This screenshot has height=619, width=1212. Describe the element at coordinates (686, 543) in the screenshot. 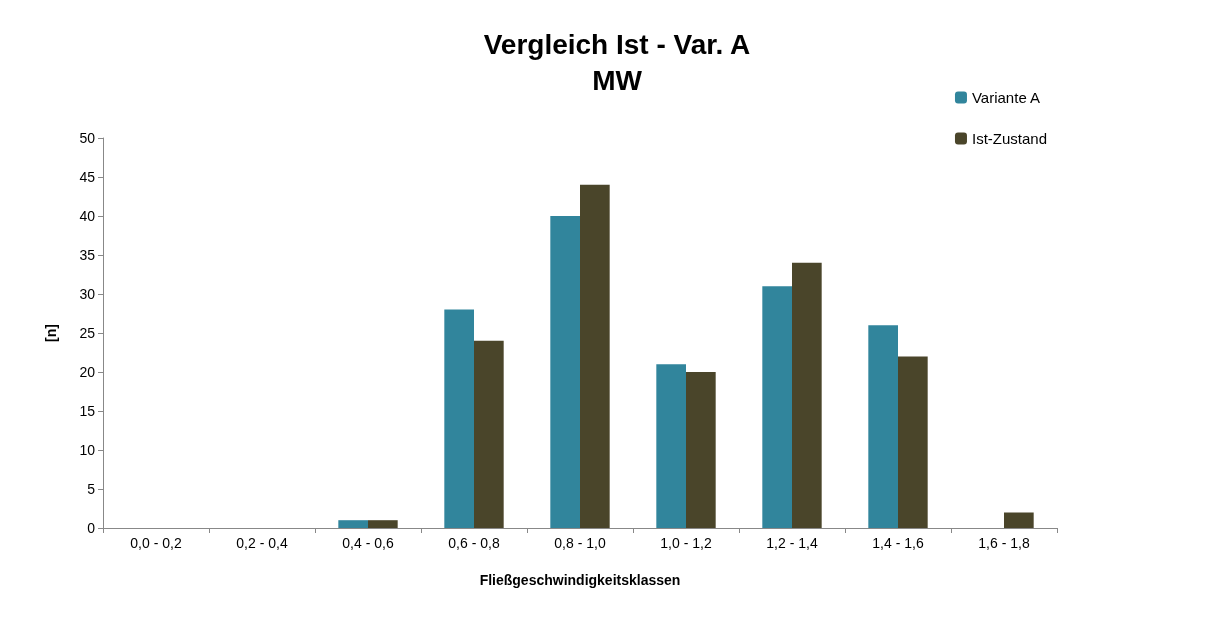

I see `x-tick-label: 1,0 - 1,2` at that location.